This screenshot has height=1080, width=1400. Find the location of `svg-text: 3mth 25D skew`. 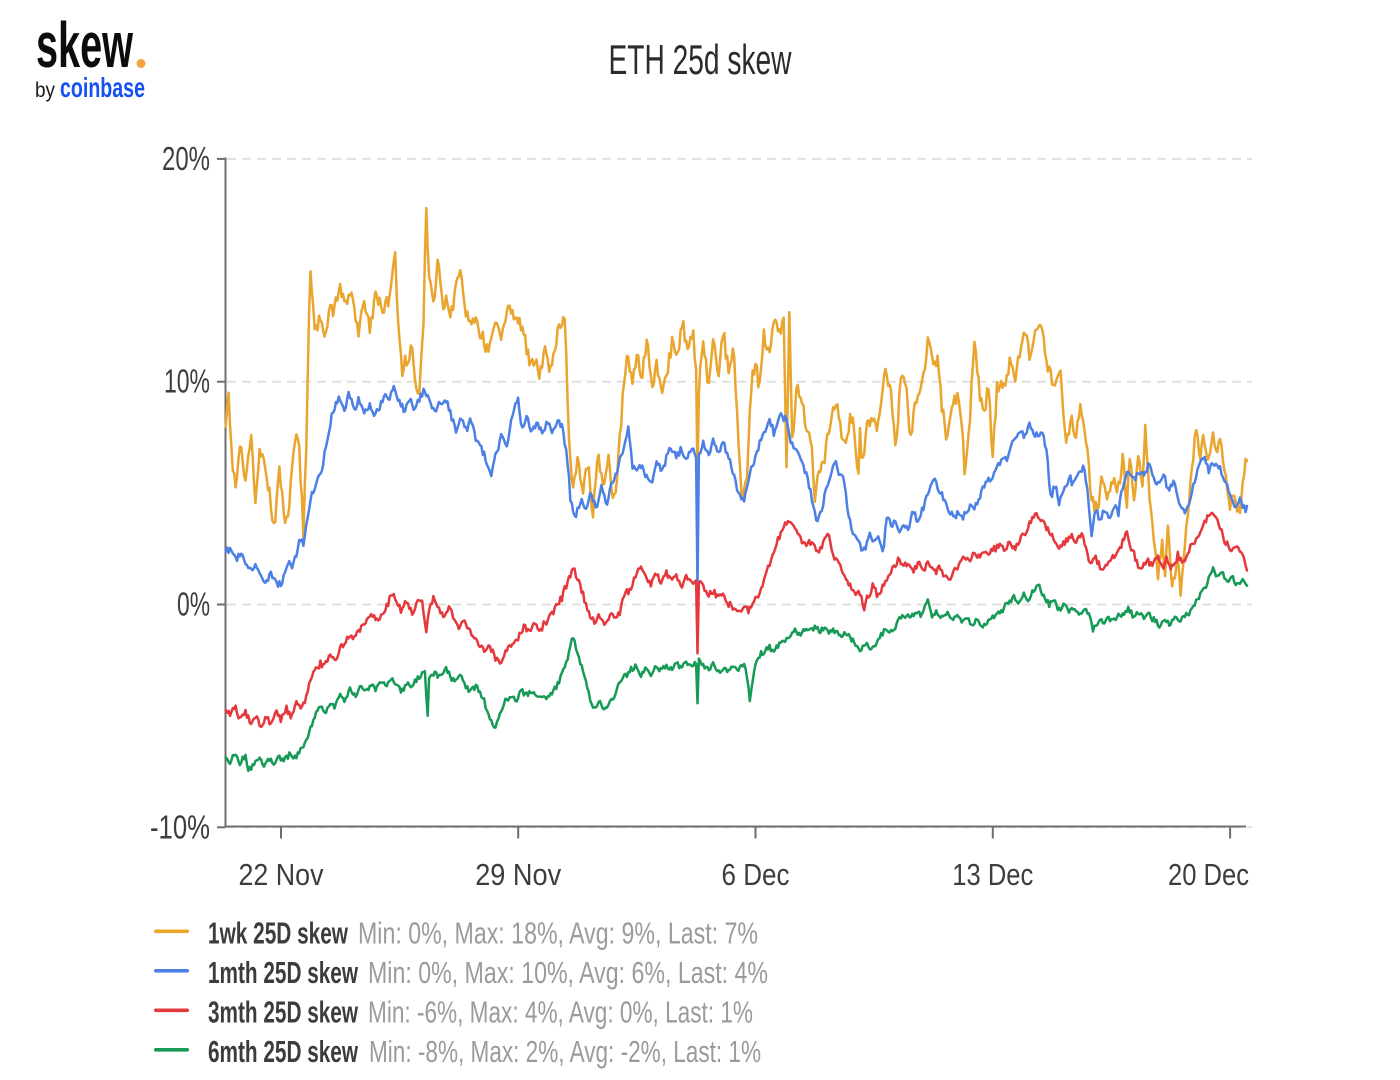

svg-text: 3mth 25D skew is located at coordinates (283, 1012).